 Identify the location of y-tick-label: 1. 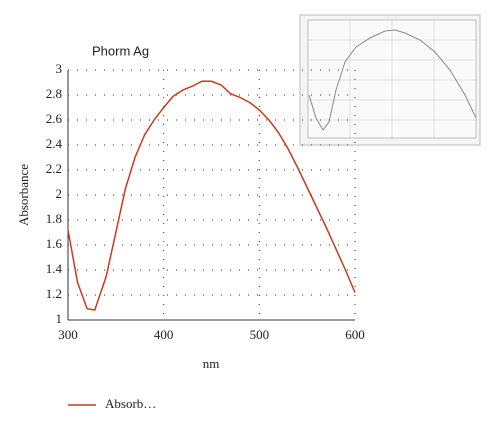
(59, 318).